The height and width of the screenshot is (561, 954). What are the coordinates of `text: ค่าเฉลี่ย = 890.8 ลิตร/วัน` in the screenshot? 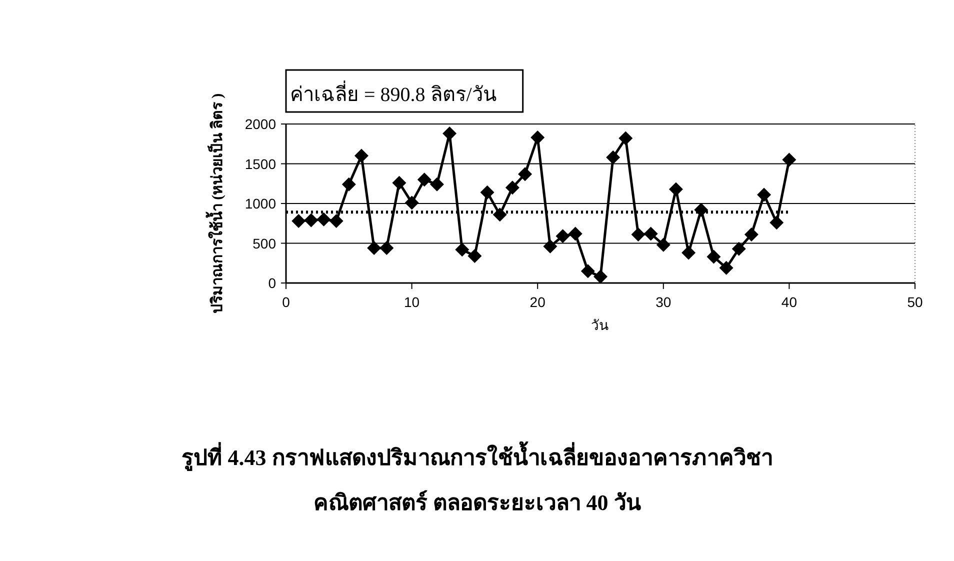 It's located at (393, 93).